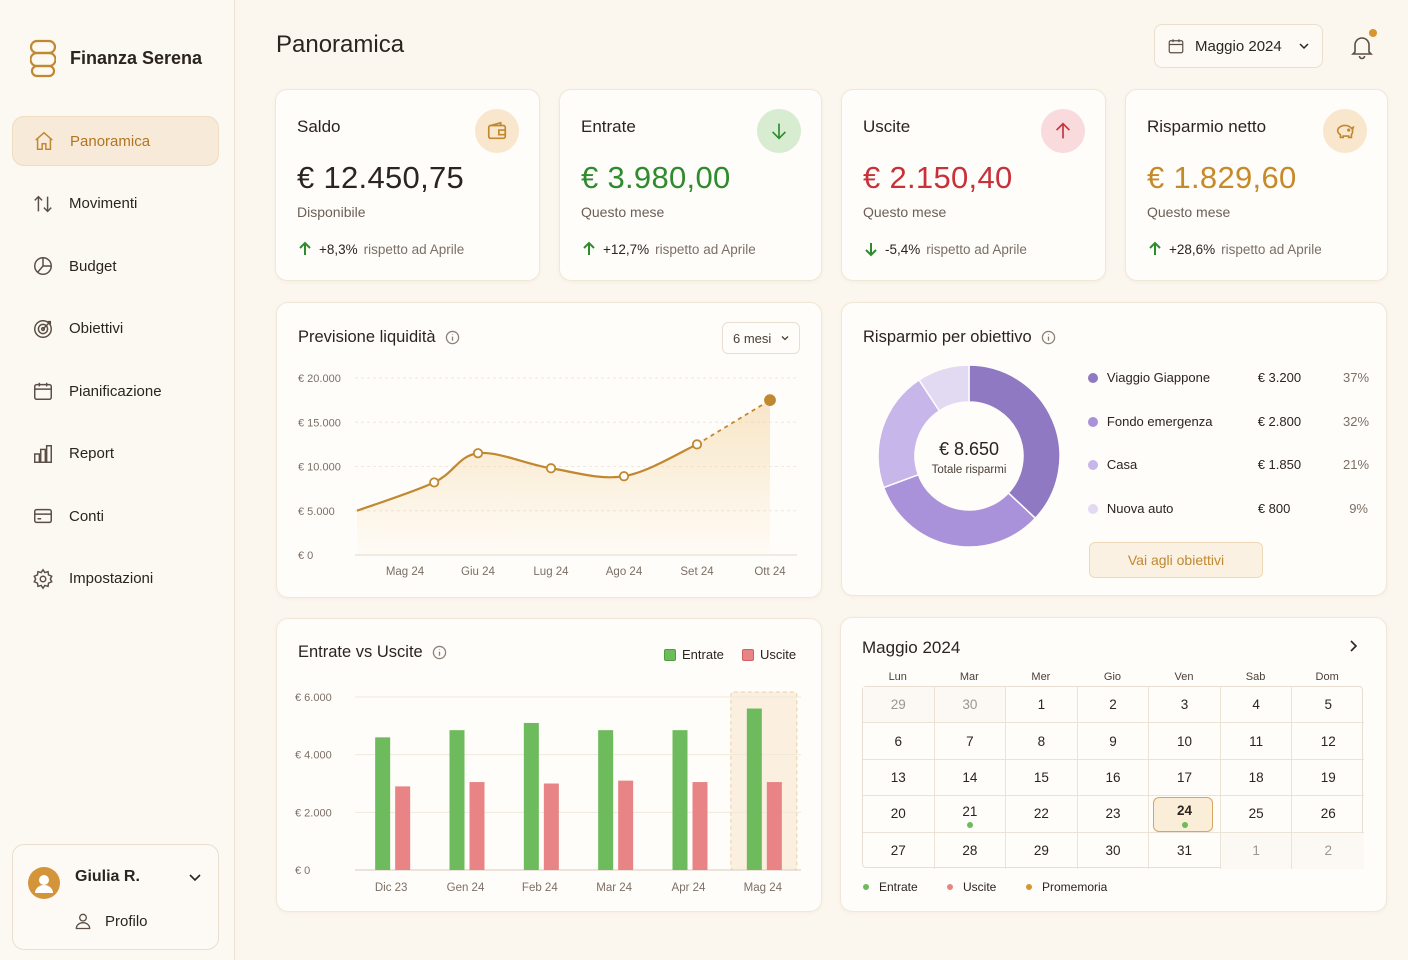 This screenshot has height=960, width=1408. What do you see at coordinates (115, 516) in the screenshot?
I see `sidebar-item-conti: Conti` at bounding box center [115, 516].